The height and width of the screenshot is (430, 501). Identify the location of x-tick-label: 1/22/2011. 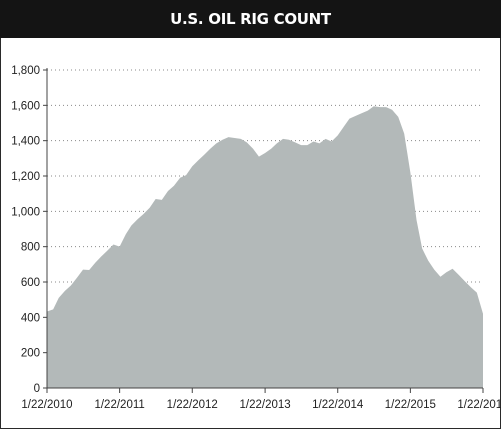
(119, 405).